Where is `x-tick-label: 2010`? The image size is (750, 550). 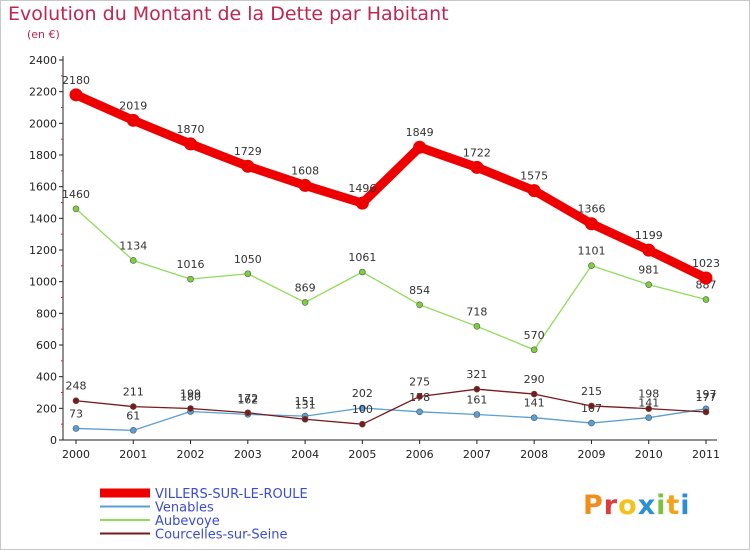
x-tick-label: 2010 is located at coordinates (649, 454).